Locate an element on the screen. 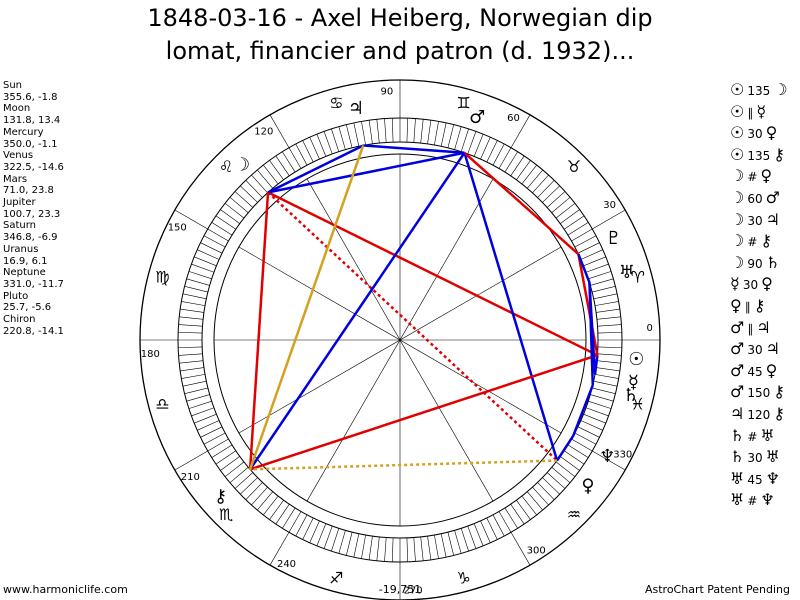  planet-name-chiron: Chiron is located at coordinates (19, 320).